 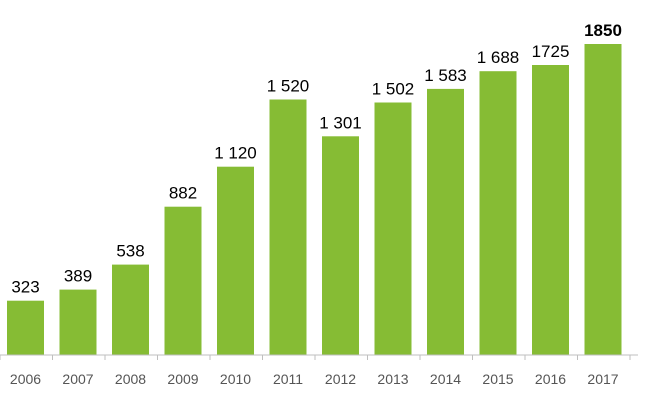 What do you see at coordinates (393, 89) in the screenshot?
I see `data-label-2013: 1 502` at bounding box center [393, 89].